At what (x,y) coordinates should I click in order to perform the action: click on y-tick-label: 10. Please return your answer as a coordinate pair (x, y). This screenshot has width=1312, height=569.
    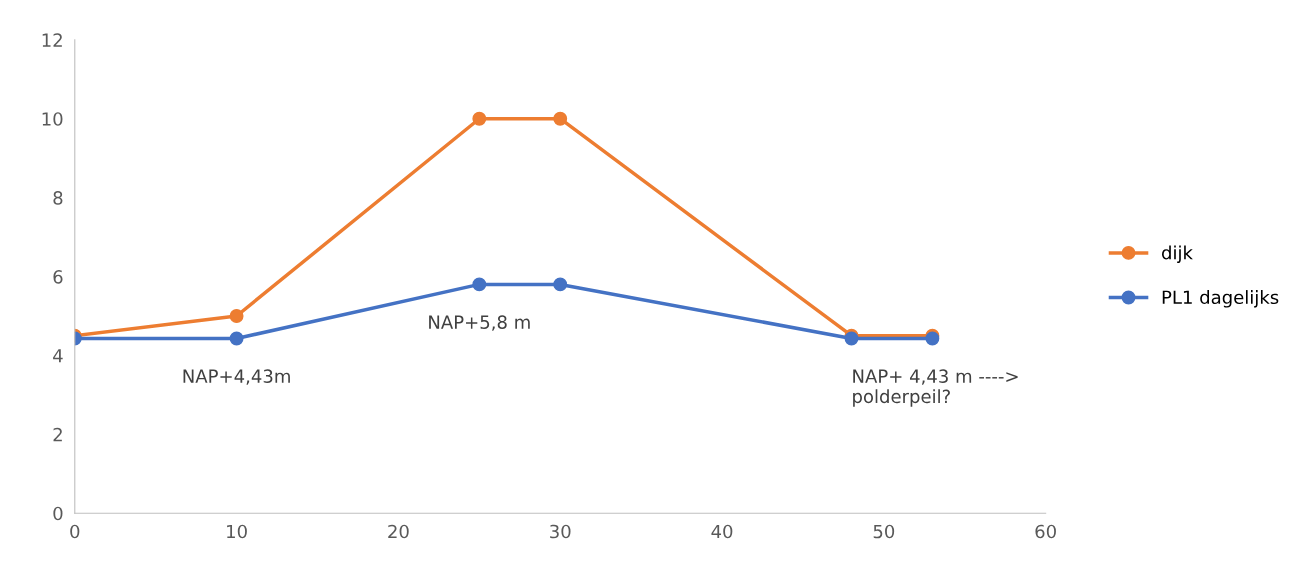
    Looking at the image, I should click on (52, 119).